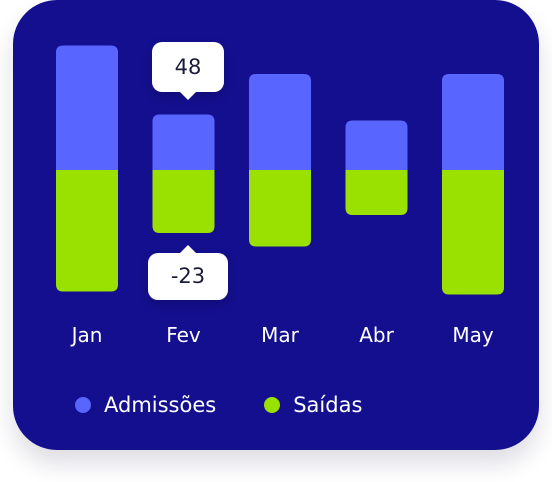 The width and height of the screenshot is (552, 482). Describe the element at coordinates (376, 335) in the screenshot. I see `x-tick-label-abr: Abr` at that location.